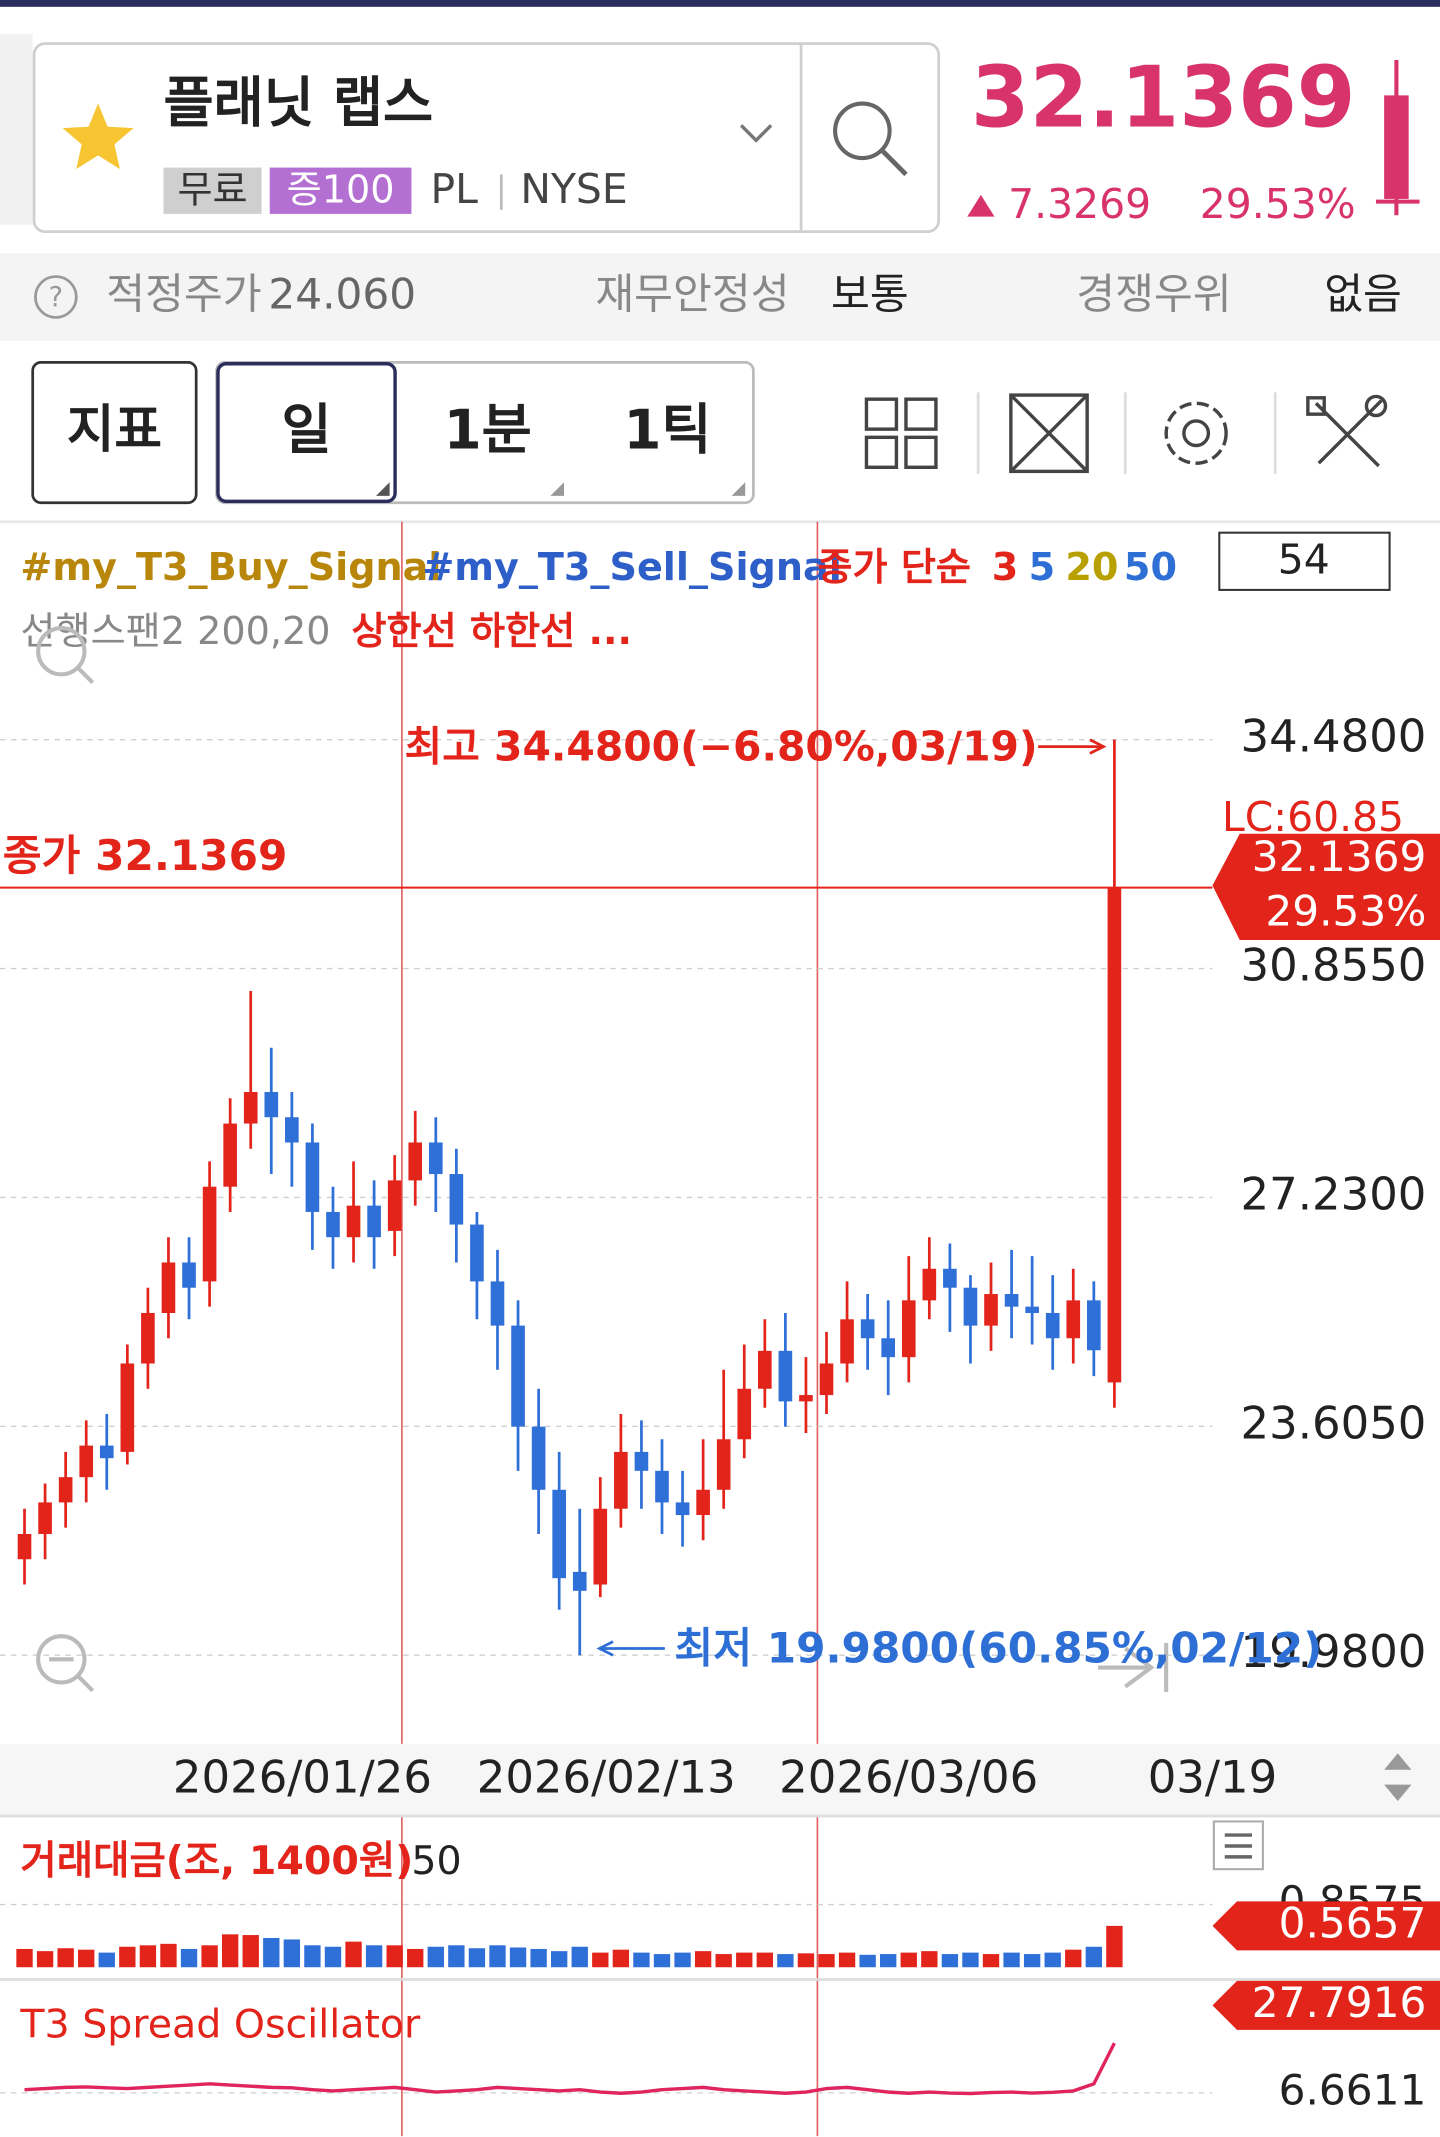 Image resolution: width=1440 pixels, height=2137 pixels. What do you see at coordinates (1326, 1926) in the screenshot?
I see `volume-tag` at bounding box center [1326, 1926].